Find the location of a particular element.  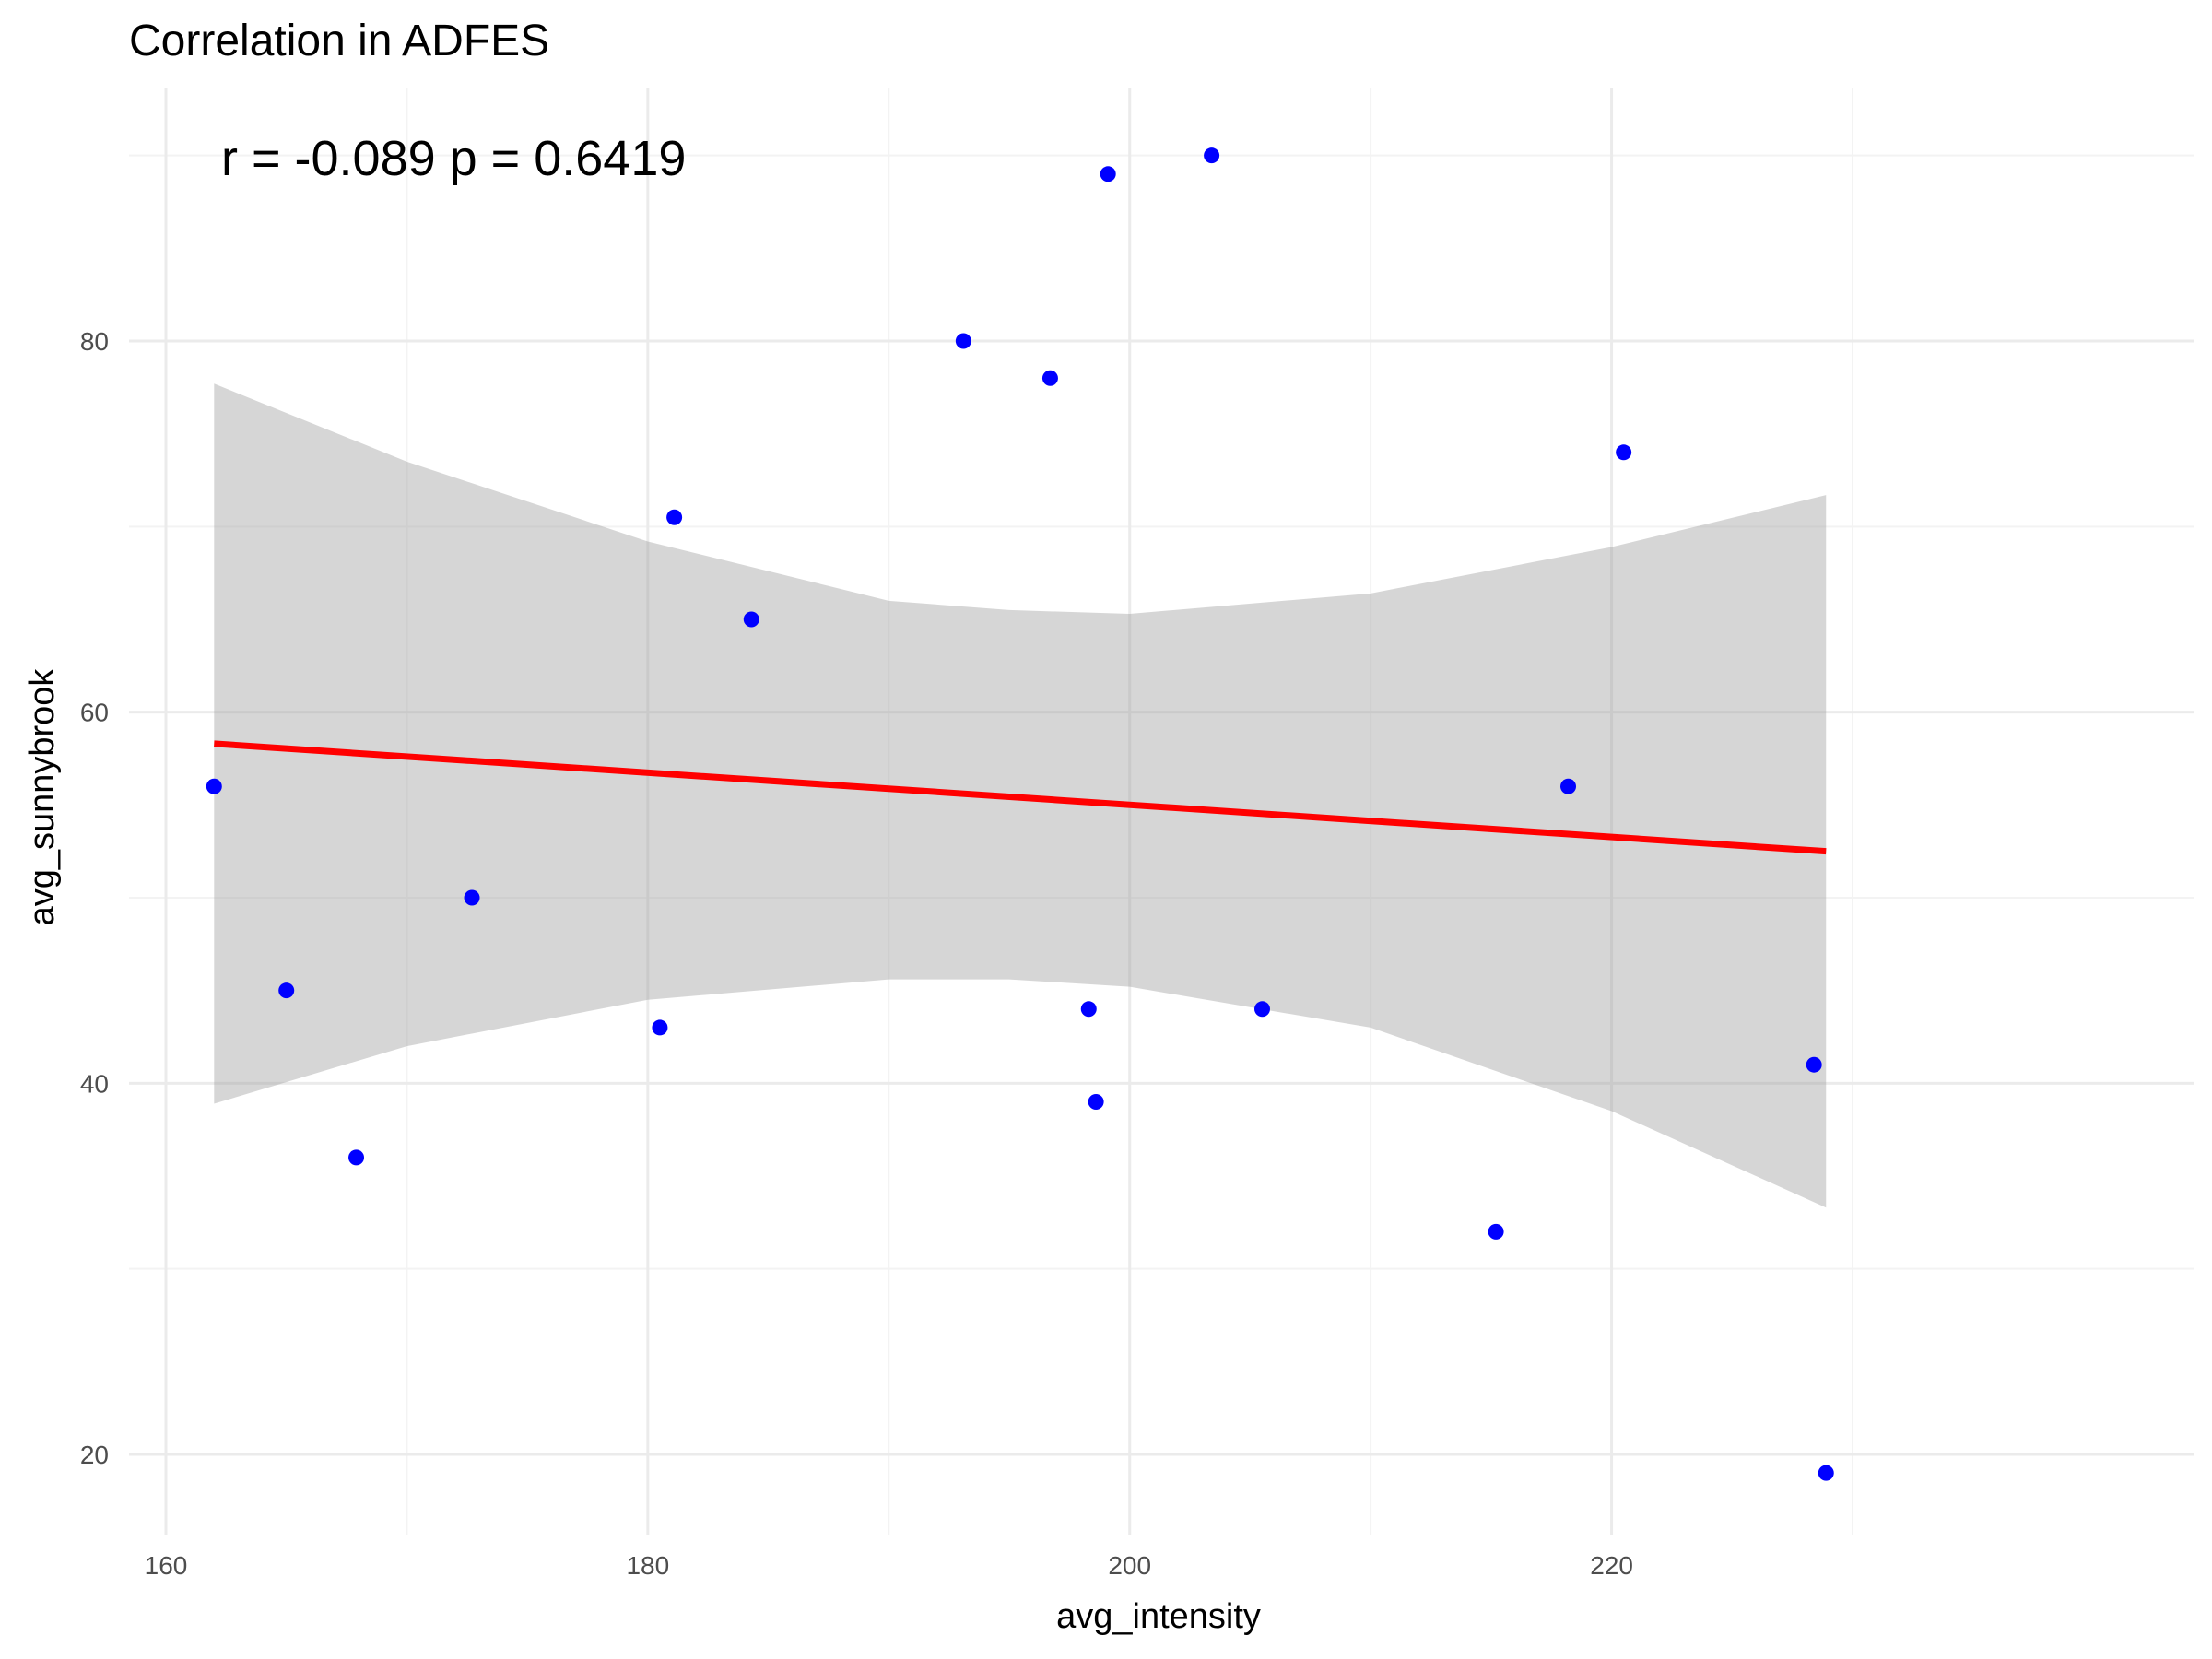

y-axis-title: avg_sunnybrook is located at coordinates (42, 797).